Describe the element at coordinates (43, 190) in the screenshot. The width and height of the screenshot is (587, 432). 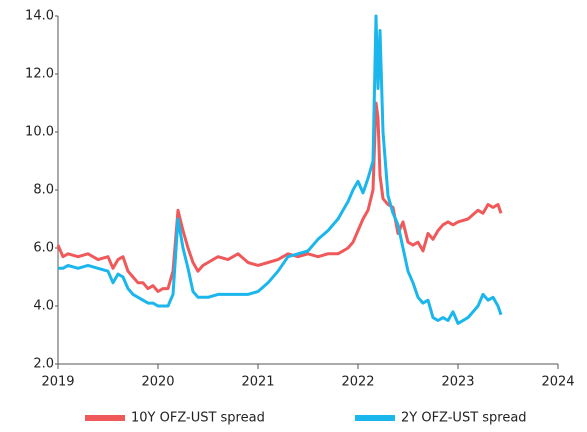
I see `y-tick-label: 8.0` at that location.